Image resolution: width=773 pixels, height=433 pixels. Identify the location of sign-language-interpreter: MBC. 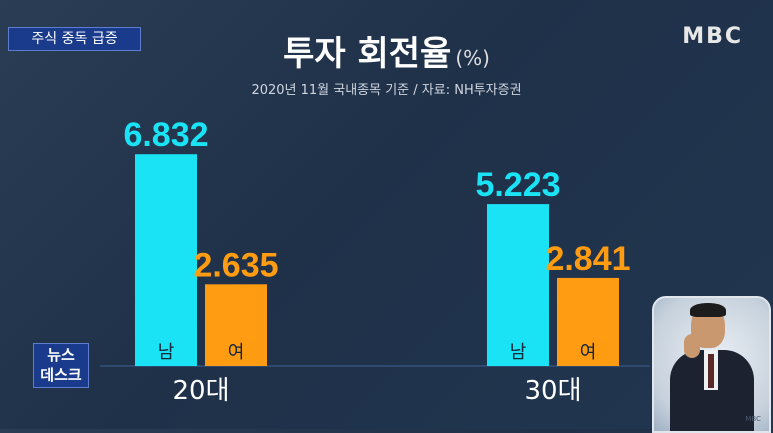
(711, 364).